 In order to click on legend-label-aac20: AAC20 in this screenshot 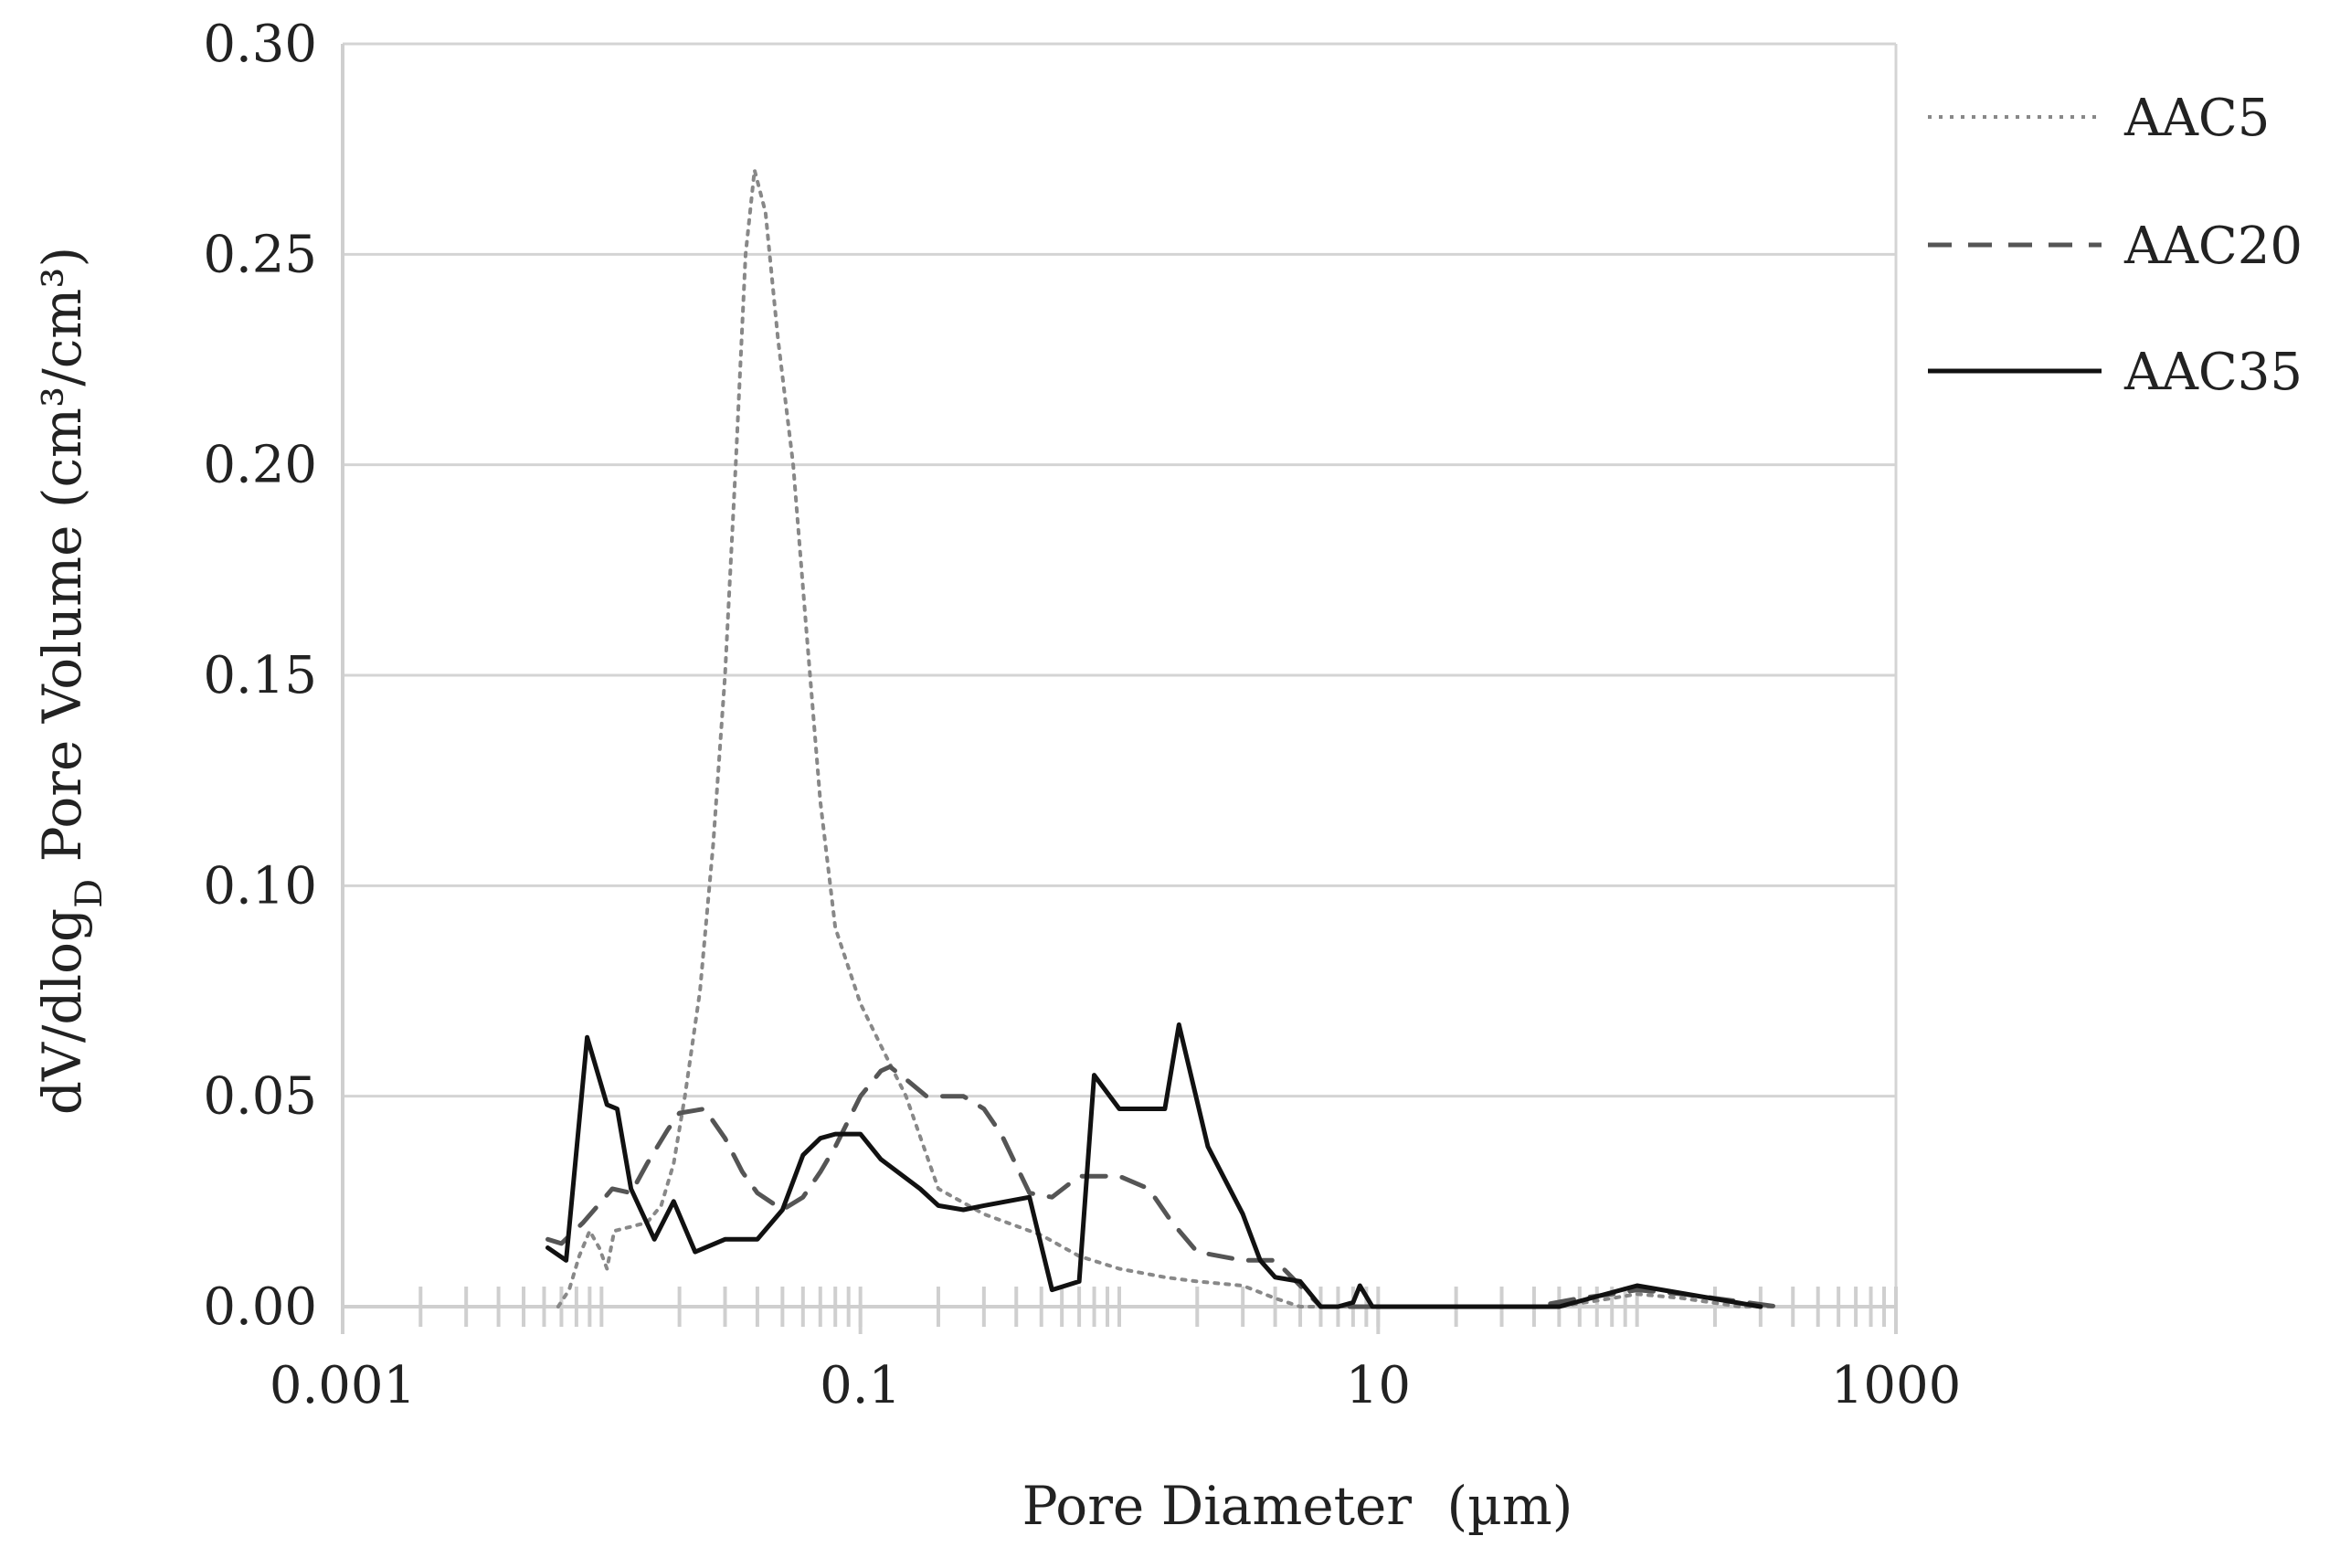, I will do `click(2213, 247)`.